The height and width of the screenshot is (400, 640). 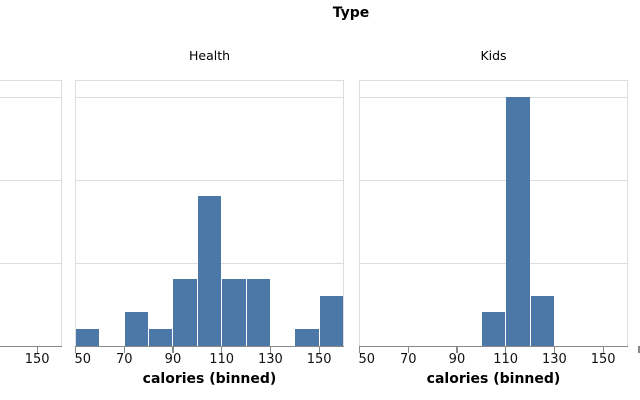 What do you see at coordinates (627, 212) in the screenshot?
I see `panel-border-right-kids` at bounding box center [627, 212].